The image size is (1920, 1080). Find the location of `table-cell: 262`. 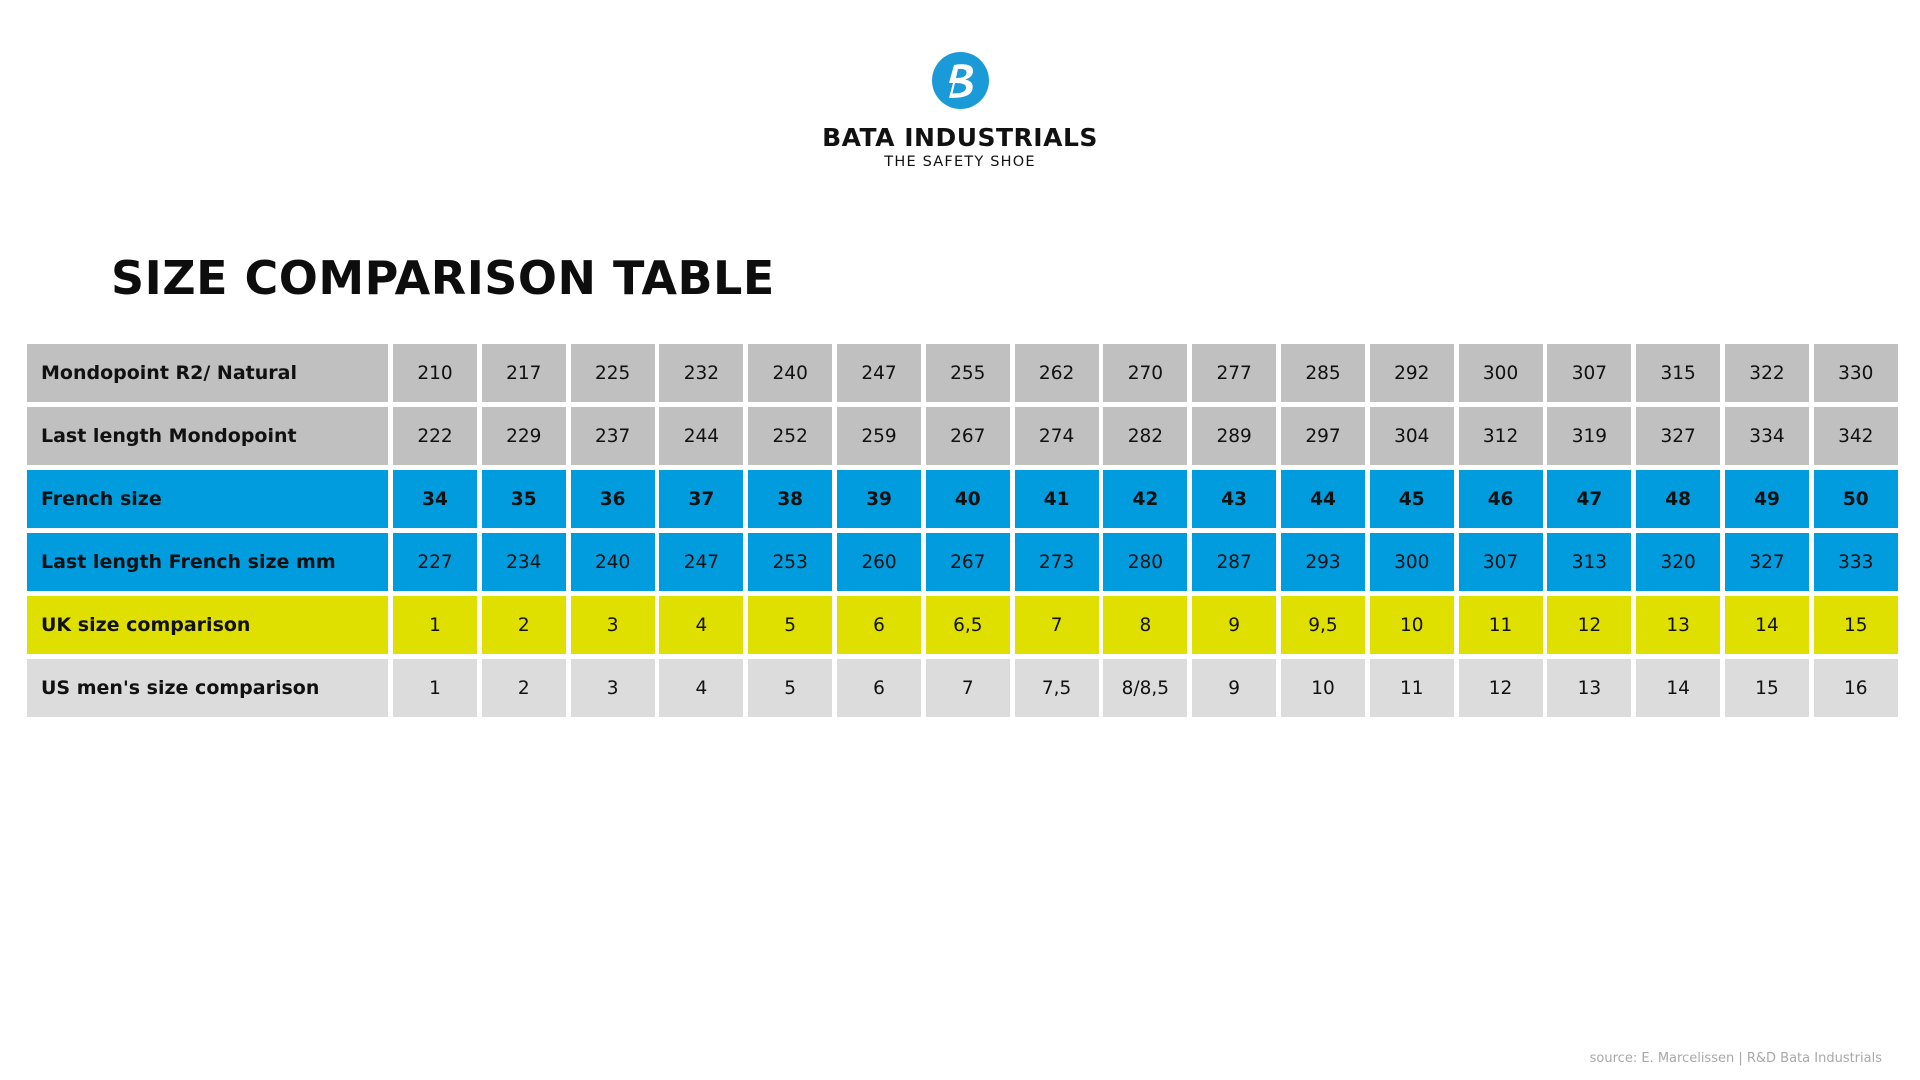

table-cell: 262 is located at coordinates (1056, 373).